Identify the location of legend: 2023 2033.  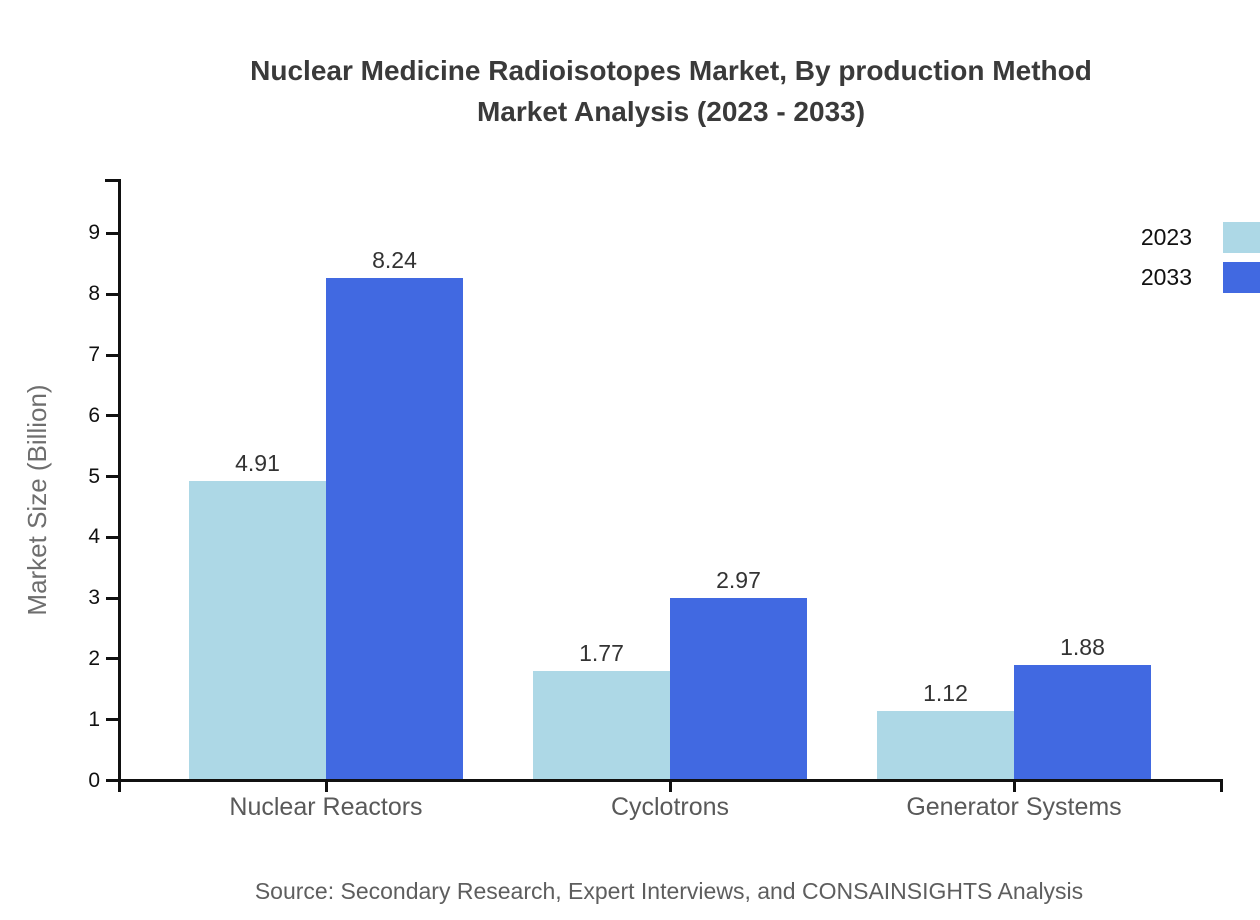
(1200, 262).